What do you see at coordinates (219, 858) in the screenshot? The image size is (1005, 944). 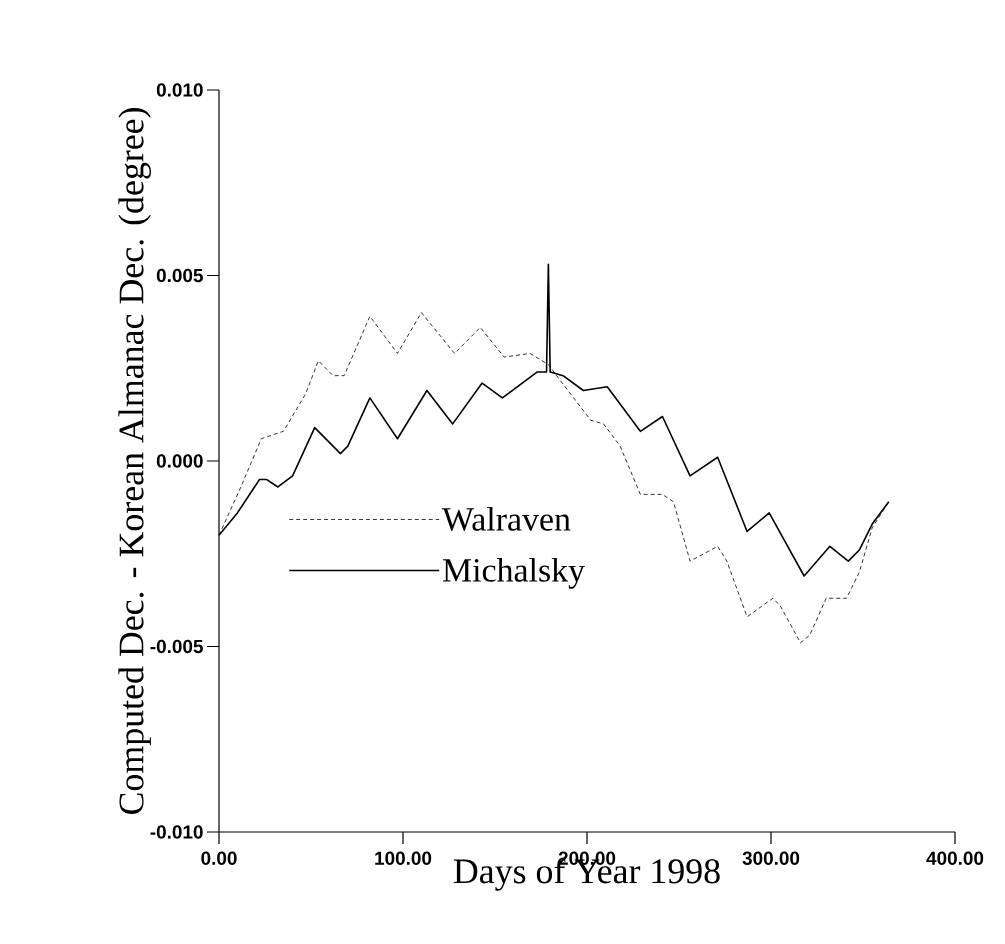 I see `x-tick-label: 0.00` at bounding box center [219, 858].